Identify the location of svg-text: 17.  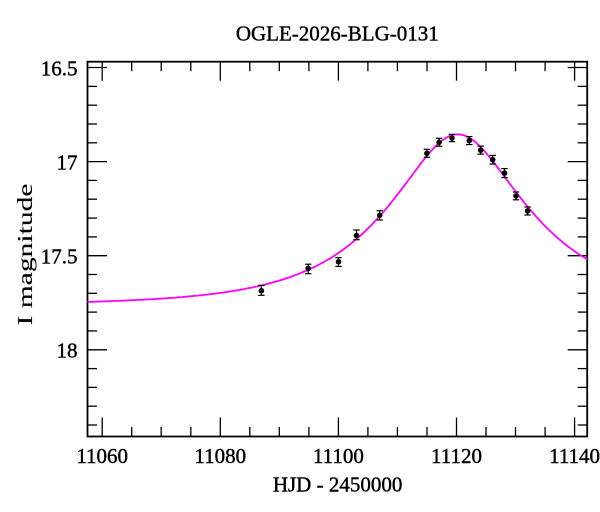
(67, 163).